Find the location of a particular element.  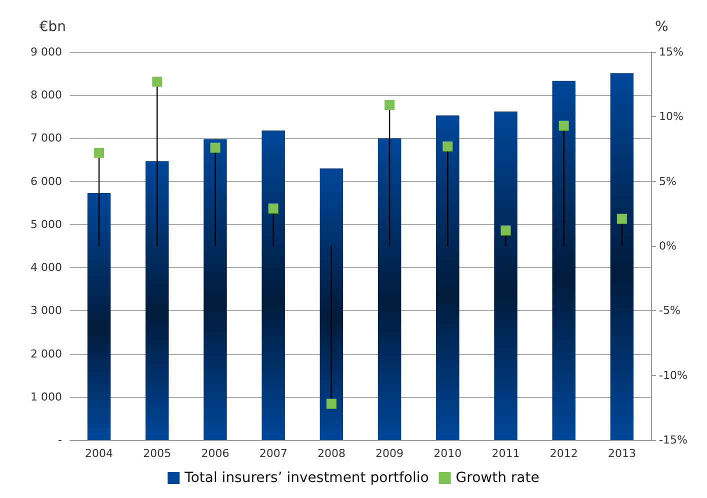

legend-label: Growth rate is located at coordinates (498, 478).